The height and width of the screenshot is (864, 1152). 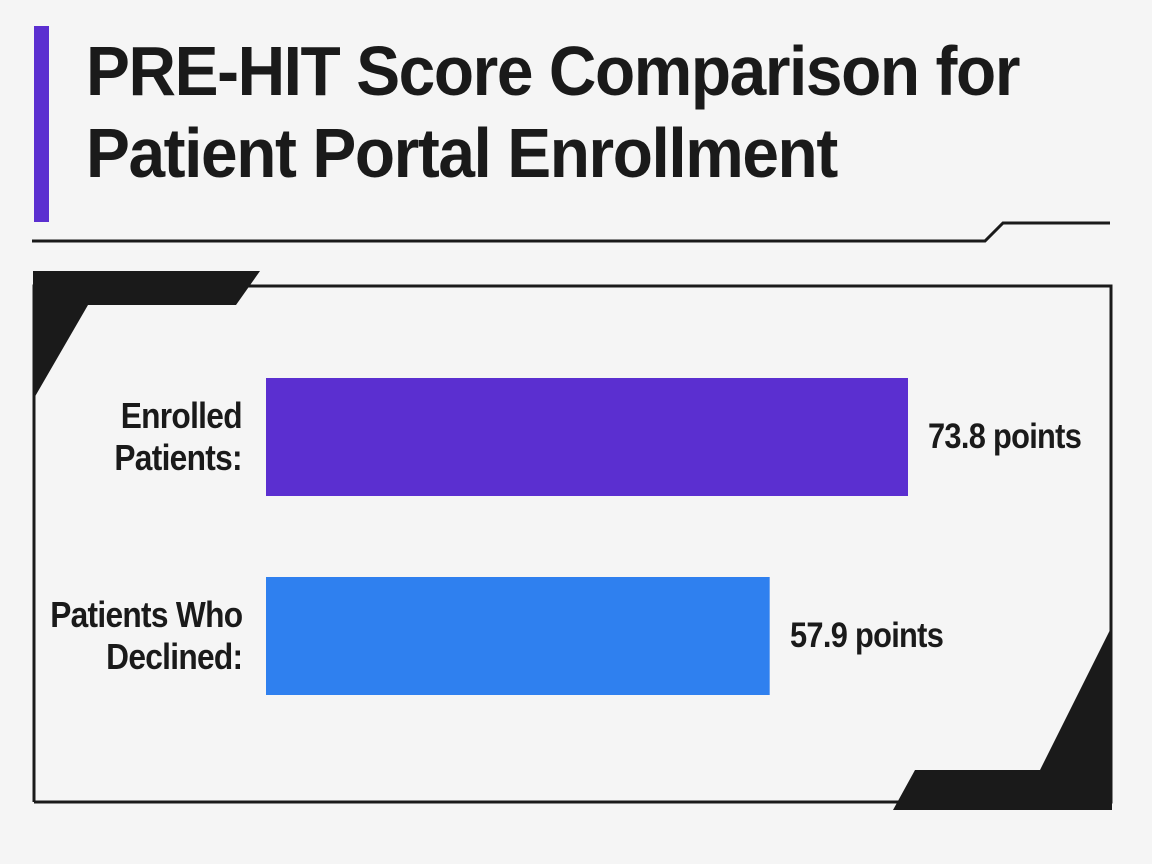 What do you see at coordinates (518, 636) in the screenshot?
I see `bar-patients-who-declined` at bounding box center [518, 636].